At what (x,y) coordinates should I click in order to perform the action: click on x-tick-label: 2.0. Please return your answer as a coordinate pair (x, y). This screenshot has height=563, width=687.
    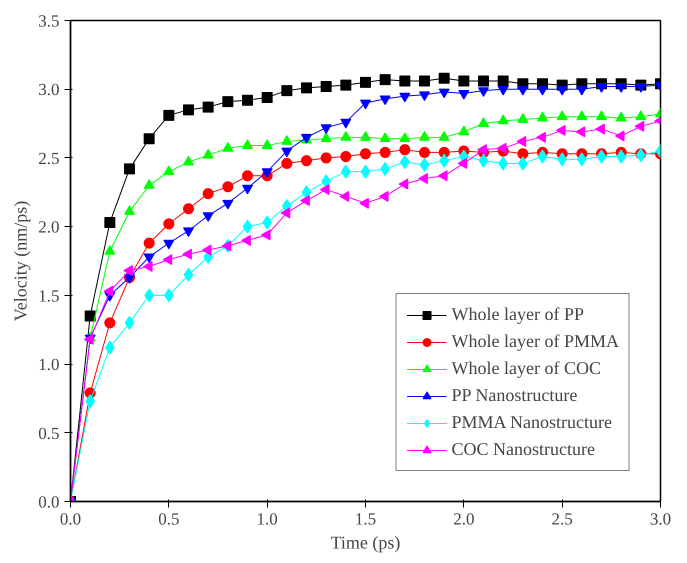
    Looking at the image, I should click on (463, 519).